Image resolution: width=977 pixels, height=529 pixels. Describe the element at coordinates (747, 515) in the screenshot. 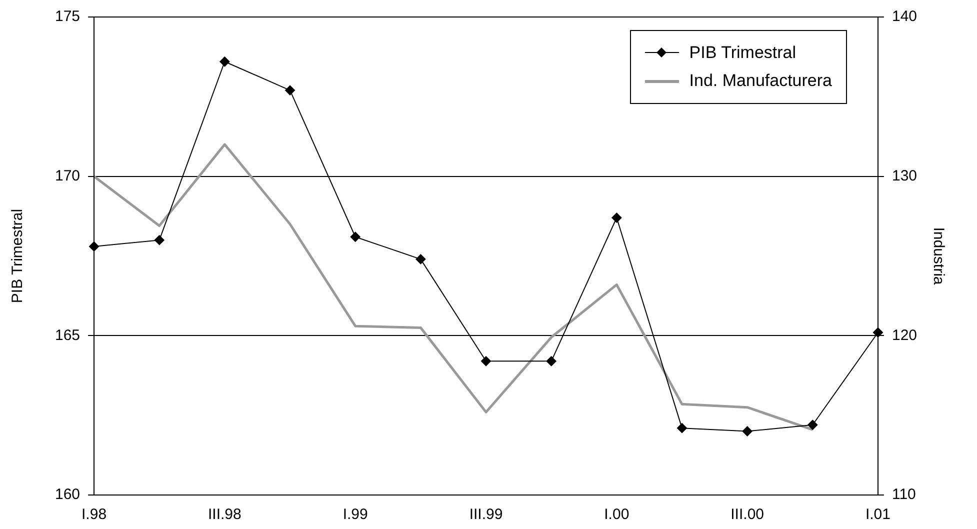

I see `x-tick-label: III.00` at that location.